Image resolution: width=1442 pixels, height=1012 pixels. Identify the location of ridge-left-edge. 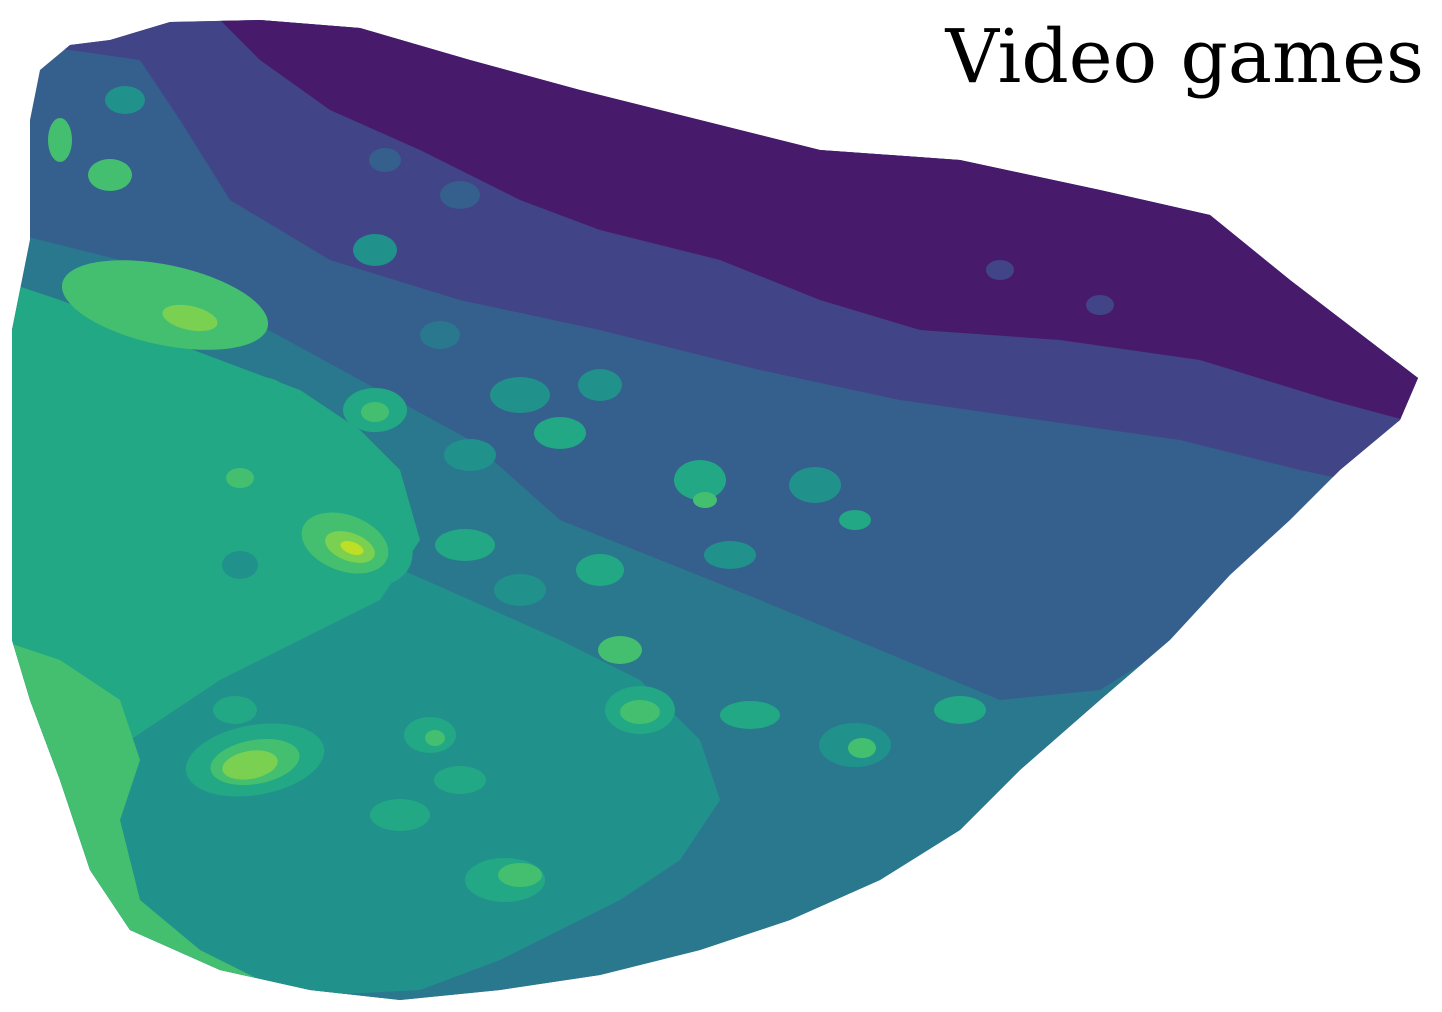
(60, 140).